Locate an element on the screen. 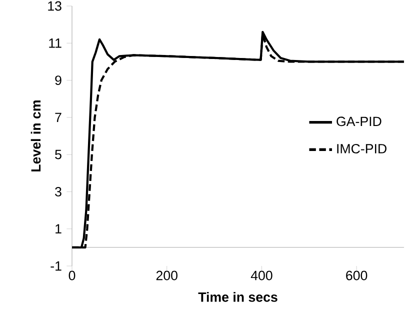 This screenshot has width=405, height=314. y-tick-label: 1 is located at coordinates (59, 229).